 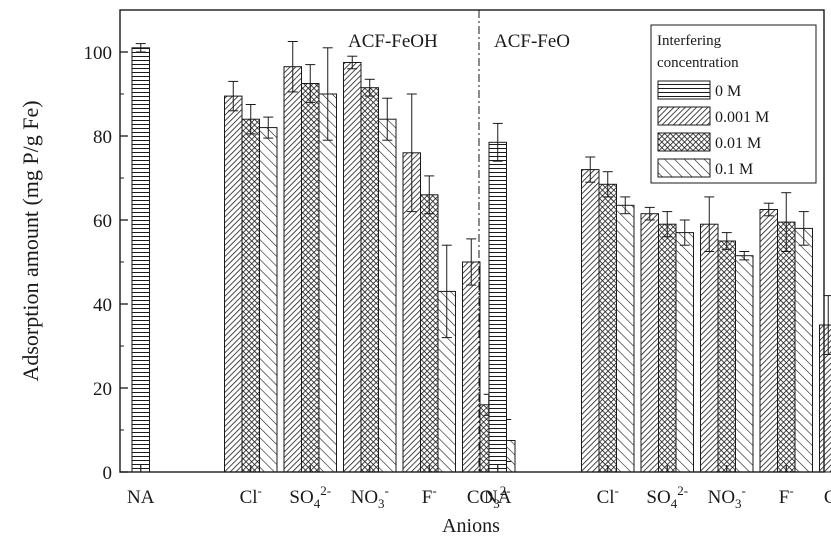 What do you see at coordinates (738, 143) in the screenshot?
I see `legend-label-2: 0.01 M` at bounding box center [738, 143].